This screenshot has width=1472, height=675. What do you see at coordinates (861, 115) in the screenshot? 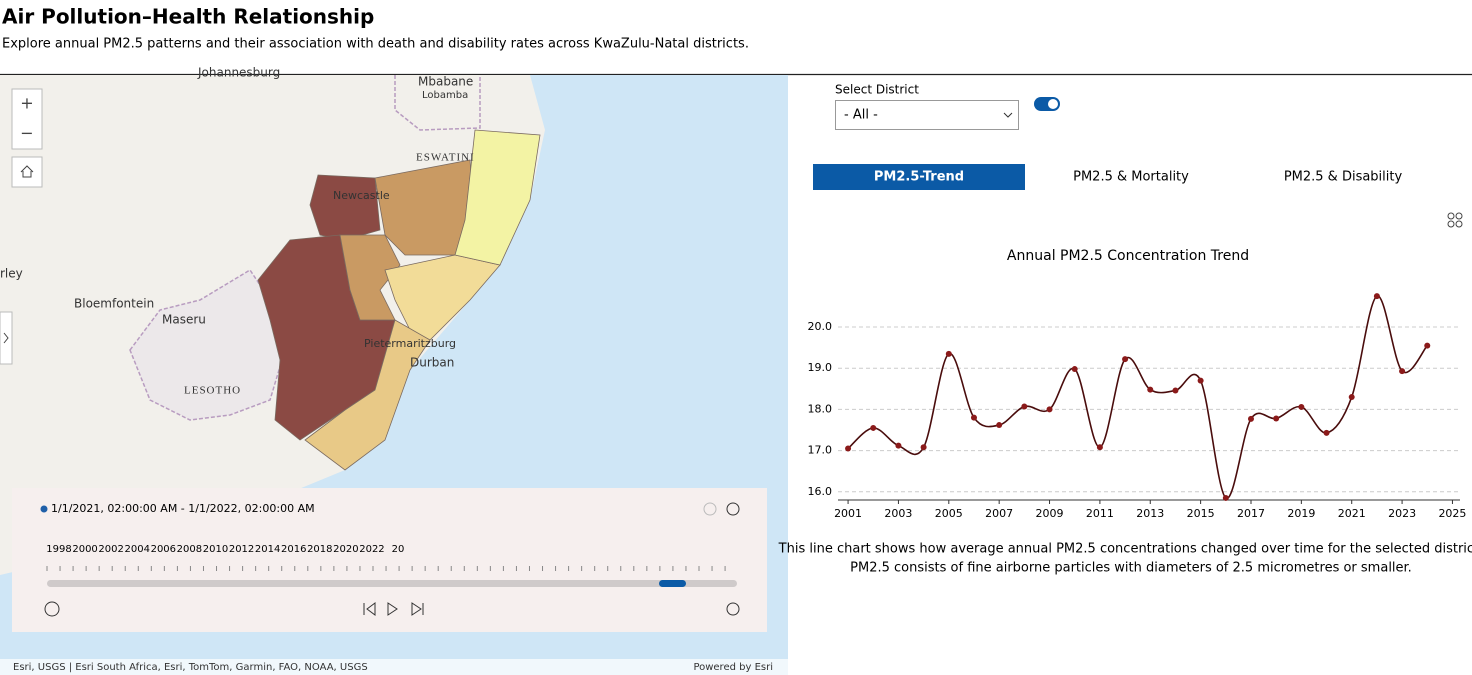
I see `district-select-value: - All -` at bounding box center [861, 115].